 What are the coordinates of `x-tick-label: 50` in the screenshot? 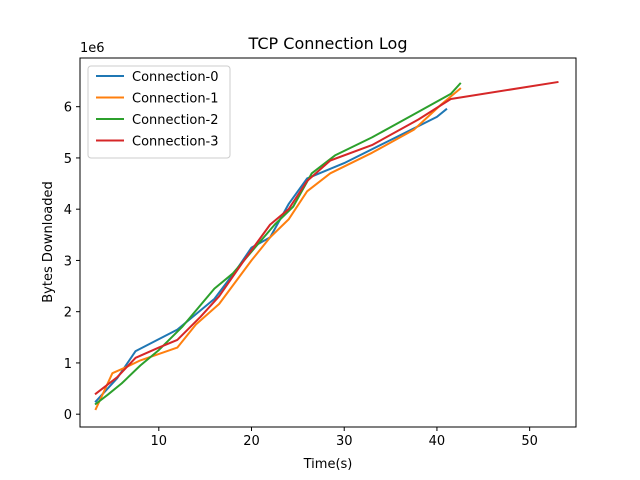 It's located at (529, 441).